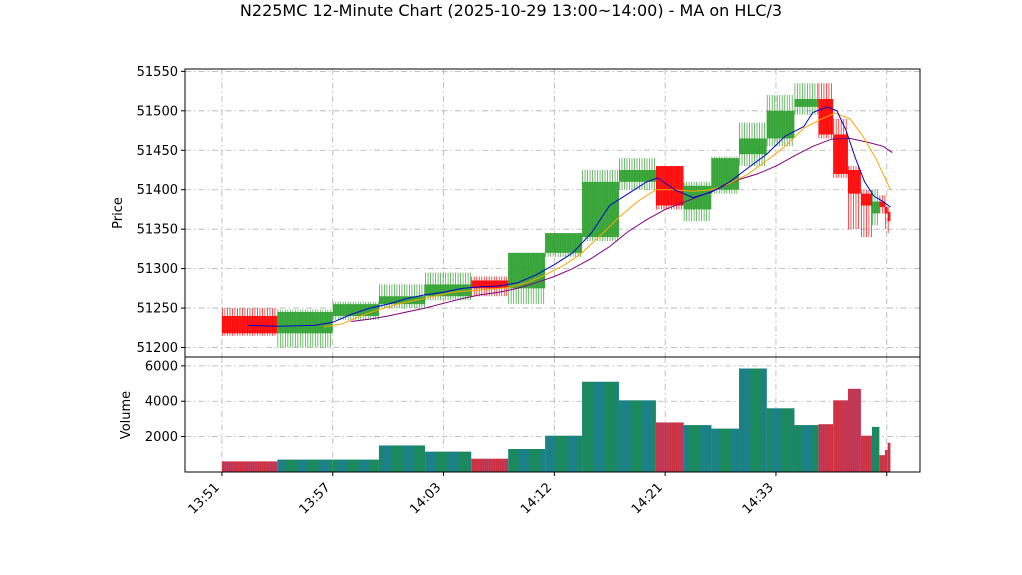 Image resolution: width=1022 pixels, height=575 pixels. Describe the element at coordinates (161, 366) in the screenshot. I see `volume-tick-label: 6000` at that location.